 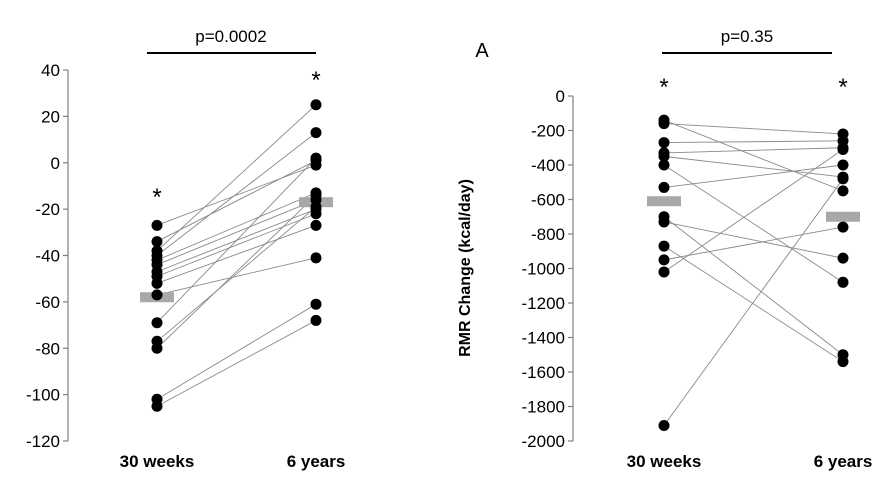 What do you see at coordinates (543, 338) in the screenshot?
I see `panel2-y-tick-label: -1400` at bounding box center [543, 338].